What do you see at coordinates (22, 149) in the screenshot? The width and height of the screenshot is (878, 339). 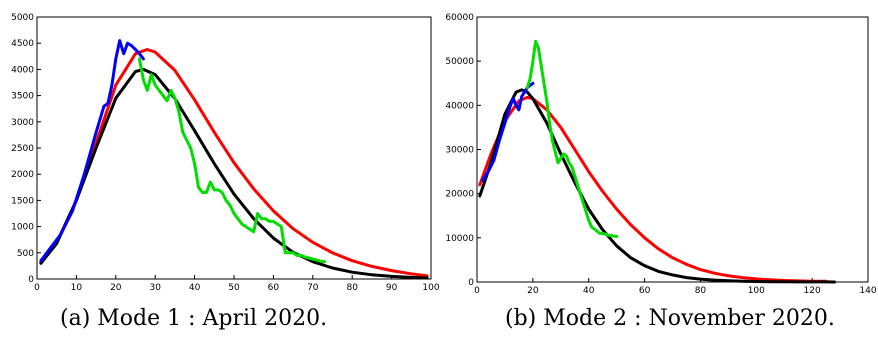 I see `y-tick-label: 2500` at bounding box center [22, 149].